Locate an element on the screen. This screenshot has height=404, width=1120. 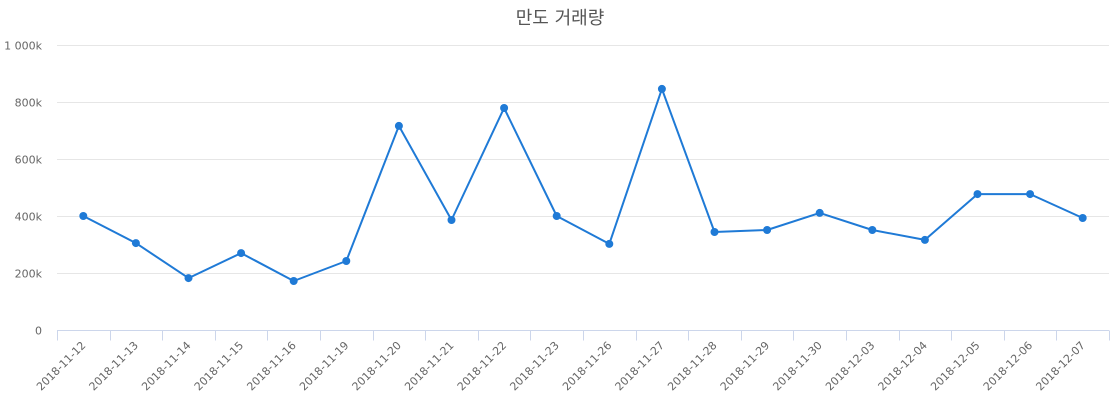
x-tick-label: 2018-11-26 is located at coordinates (587, 366).